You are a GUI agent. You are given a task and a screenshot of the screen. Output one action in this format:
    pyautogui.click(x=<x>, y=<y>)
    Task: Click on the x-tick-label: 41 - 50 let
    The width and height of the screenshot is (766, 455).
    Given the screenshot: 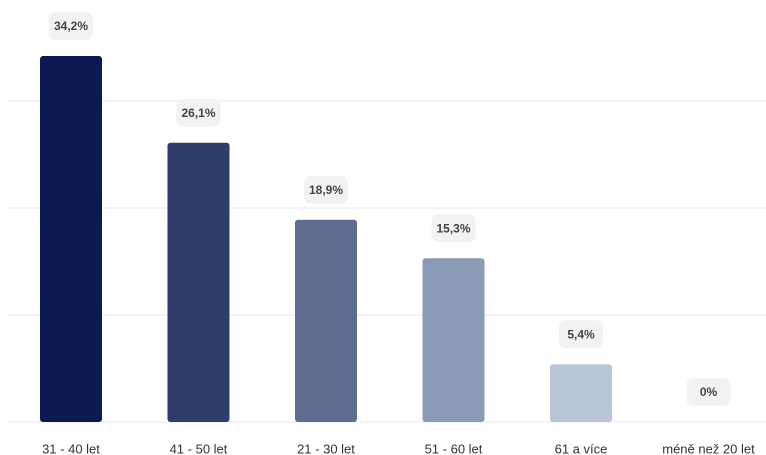 What is the action you would take?
    pyautogui.click(x=199, y=448)
    